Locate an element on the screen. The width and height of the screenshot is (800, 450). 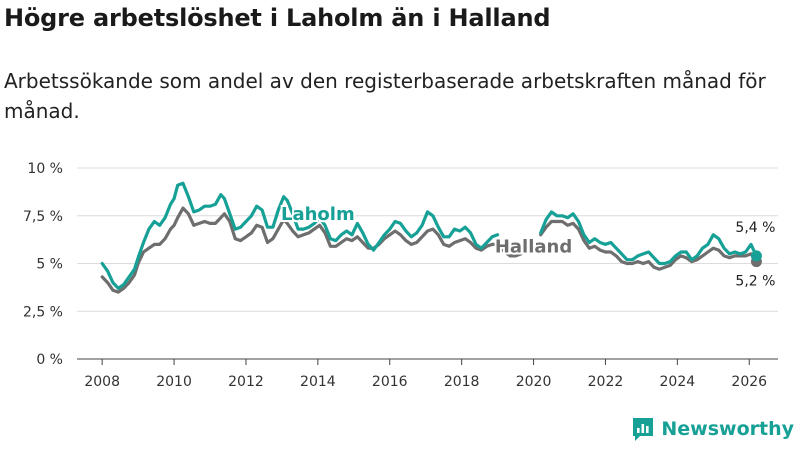
end-marker-laholm is located at coordinates (756, 256).